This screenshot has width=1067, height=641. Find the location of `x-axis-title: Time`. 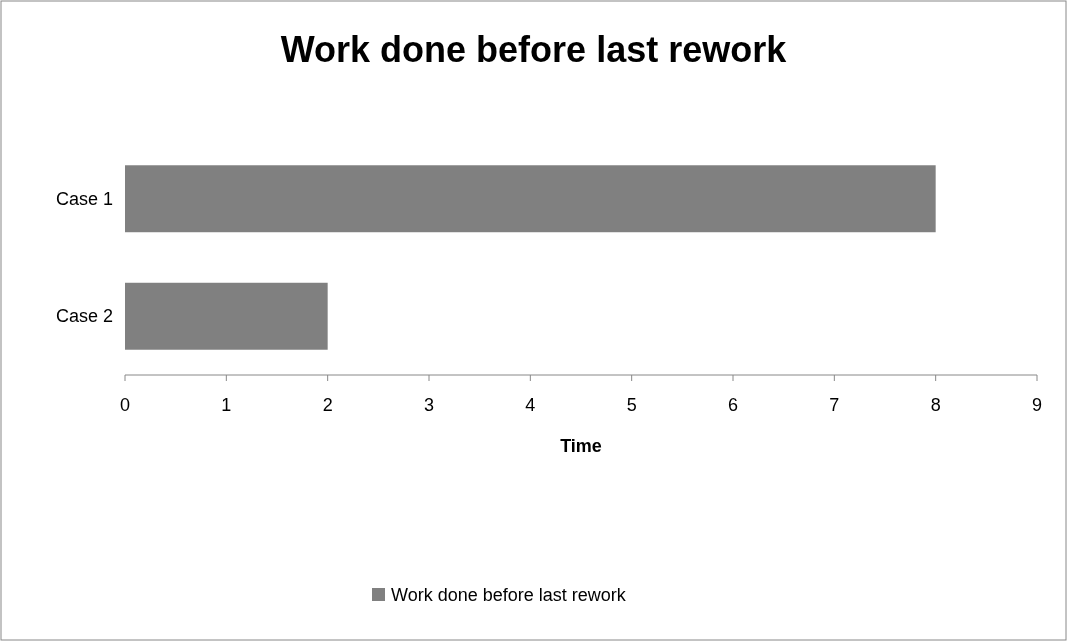

x-axis-title: Time is located at coordinates (581, 446).